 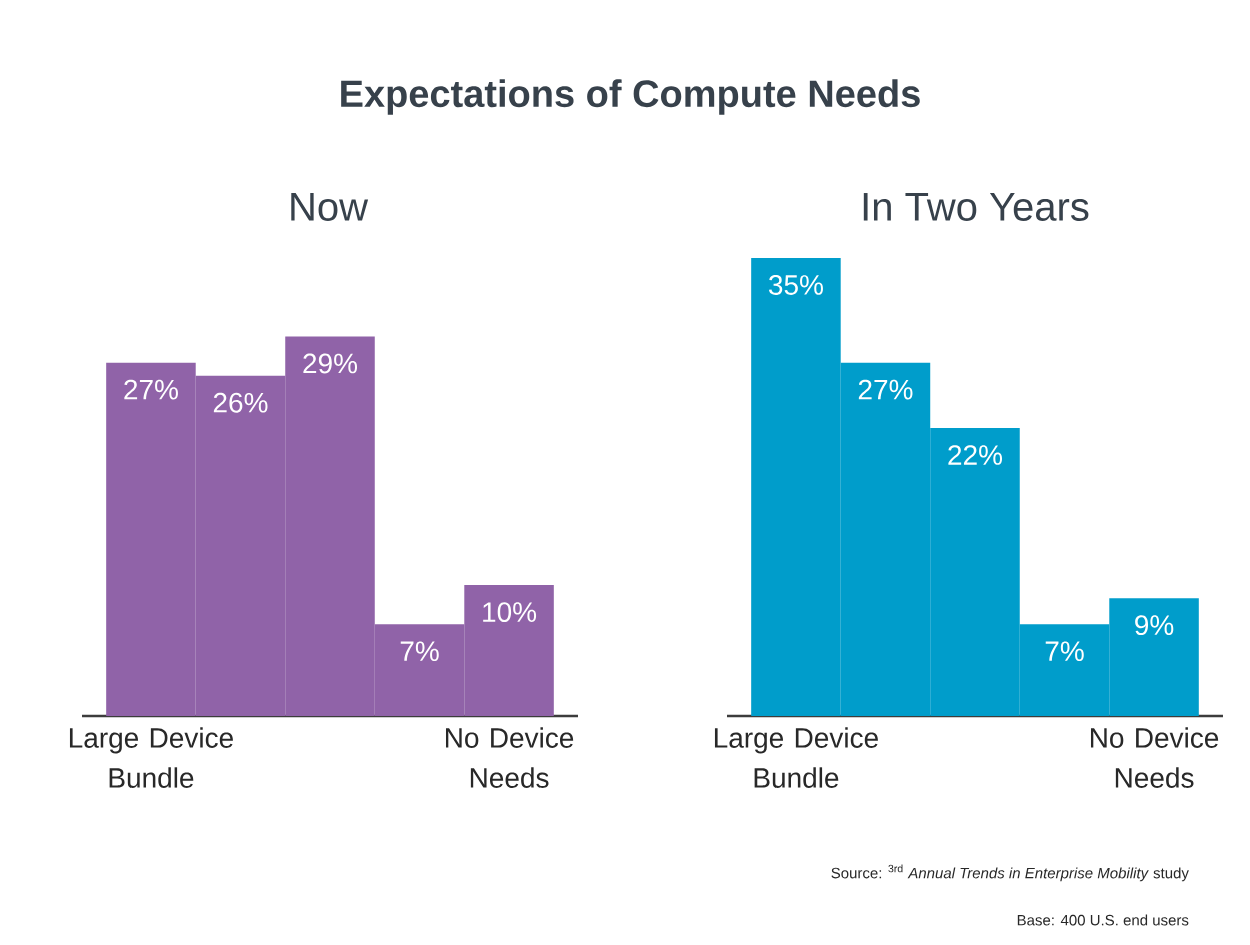 What do you see at coordinates (1103, 920) in the screenshot?
I see `text: Base: 400 U.S. end users` at bounding box center [1103, 920].